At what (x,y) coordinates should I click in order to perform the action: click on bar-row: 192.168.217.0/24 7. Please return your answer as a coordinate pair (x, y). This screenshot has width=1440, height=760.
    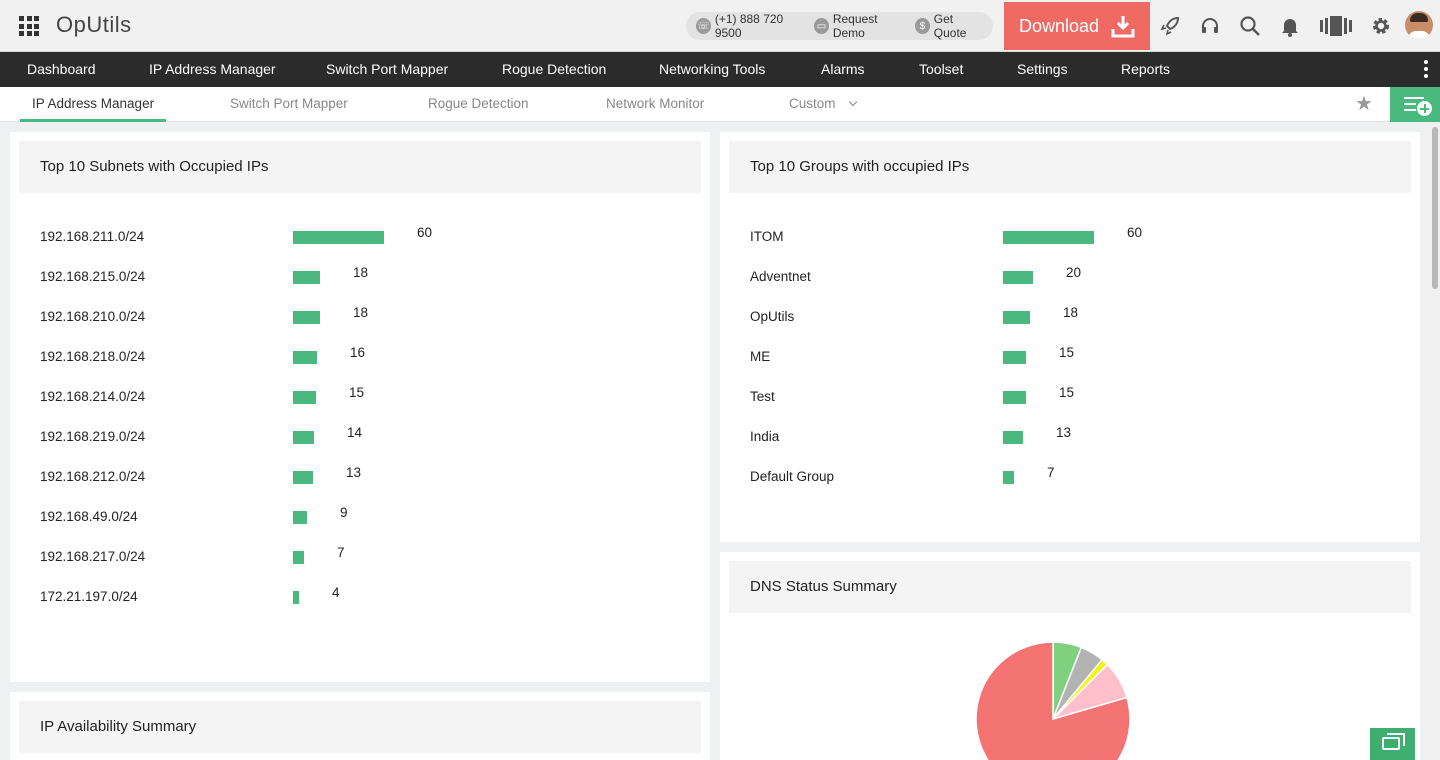
    Looking at the image, I should click on (350, 553).